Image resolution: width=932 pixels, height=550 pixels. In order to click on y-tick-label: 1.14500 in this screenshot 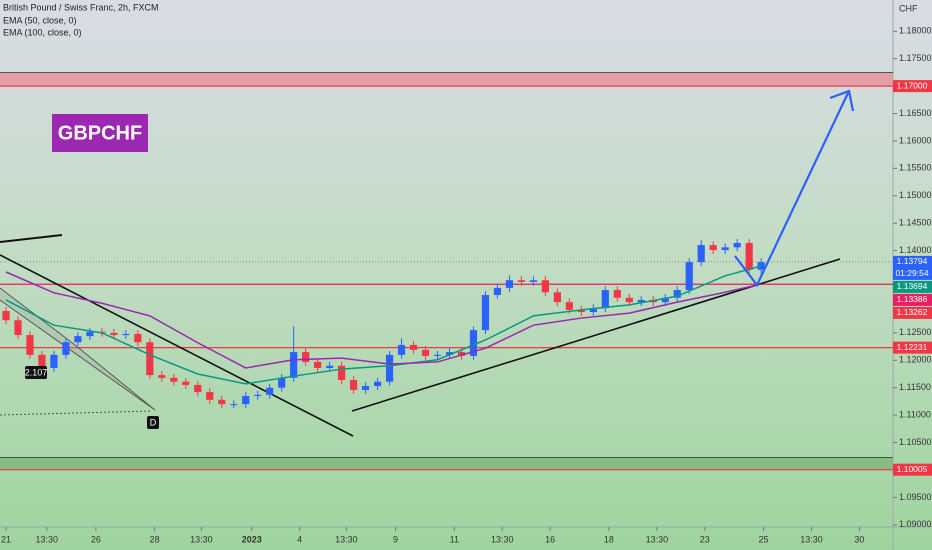, I will do `click(915, 223)`.